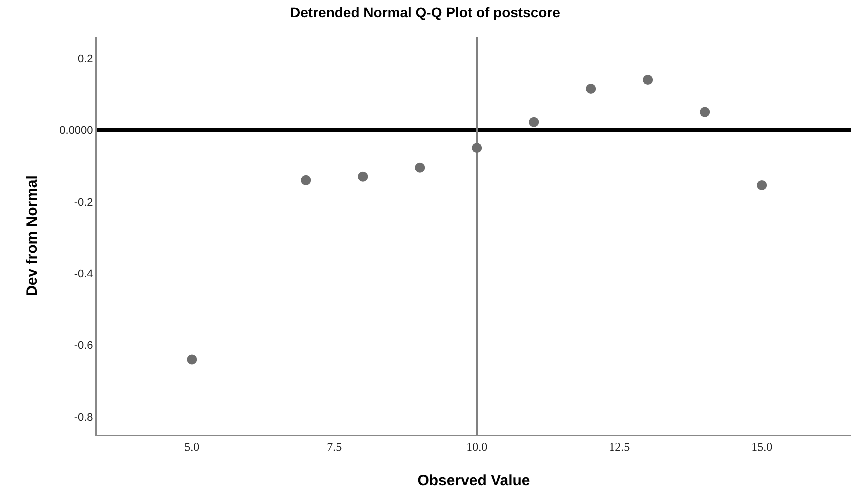  Describe the element at coordinates (84, 346) in the screenshot. I see `y-tick-label: -0.6` at that location.